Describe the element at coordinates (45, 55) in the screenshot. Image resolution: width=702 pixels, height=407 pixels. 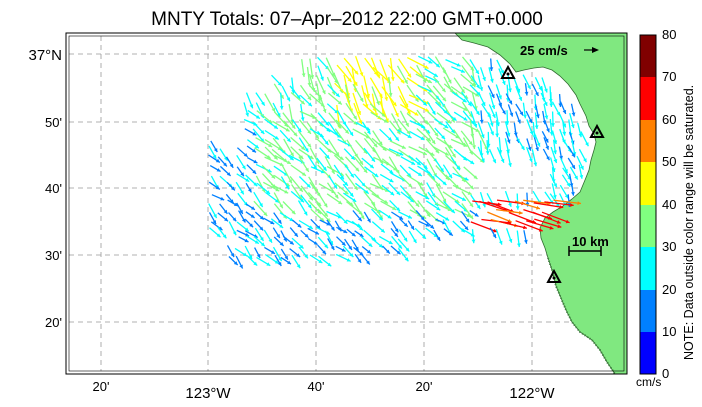
I see `y-tick-label: 37°N` at that location.